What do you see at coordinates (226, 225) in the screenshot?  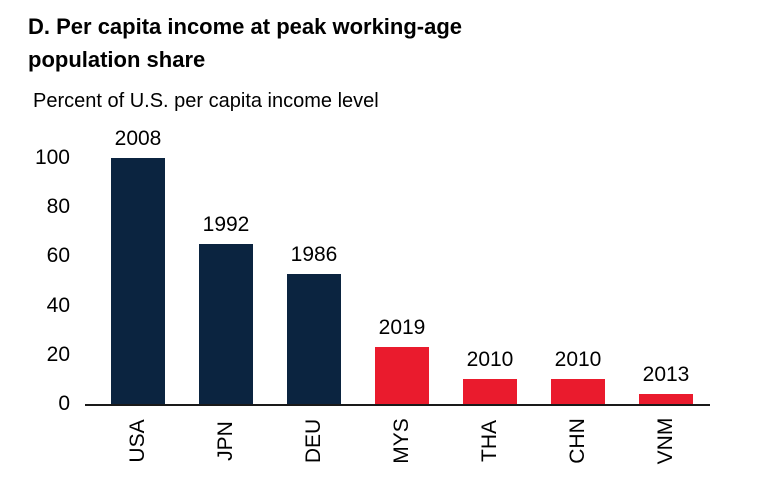 I see `bar-value-label: 1992` at bounding box center [226, 225].